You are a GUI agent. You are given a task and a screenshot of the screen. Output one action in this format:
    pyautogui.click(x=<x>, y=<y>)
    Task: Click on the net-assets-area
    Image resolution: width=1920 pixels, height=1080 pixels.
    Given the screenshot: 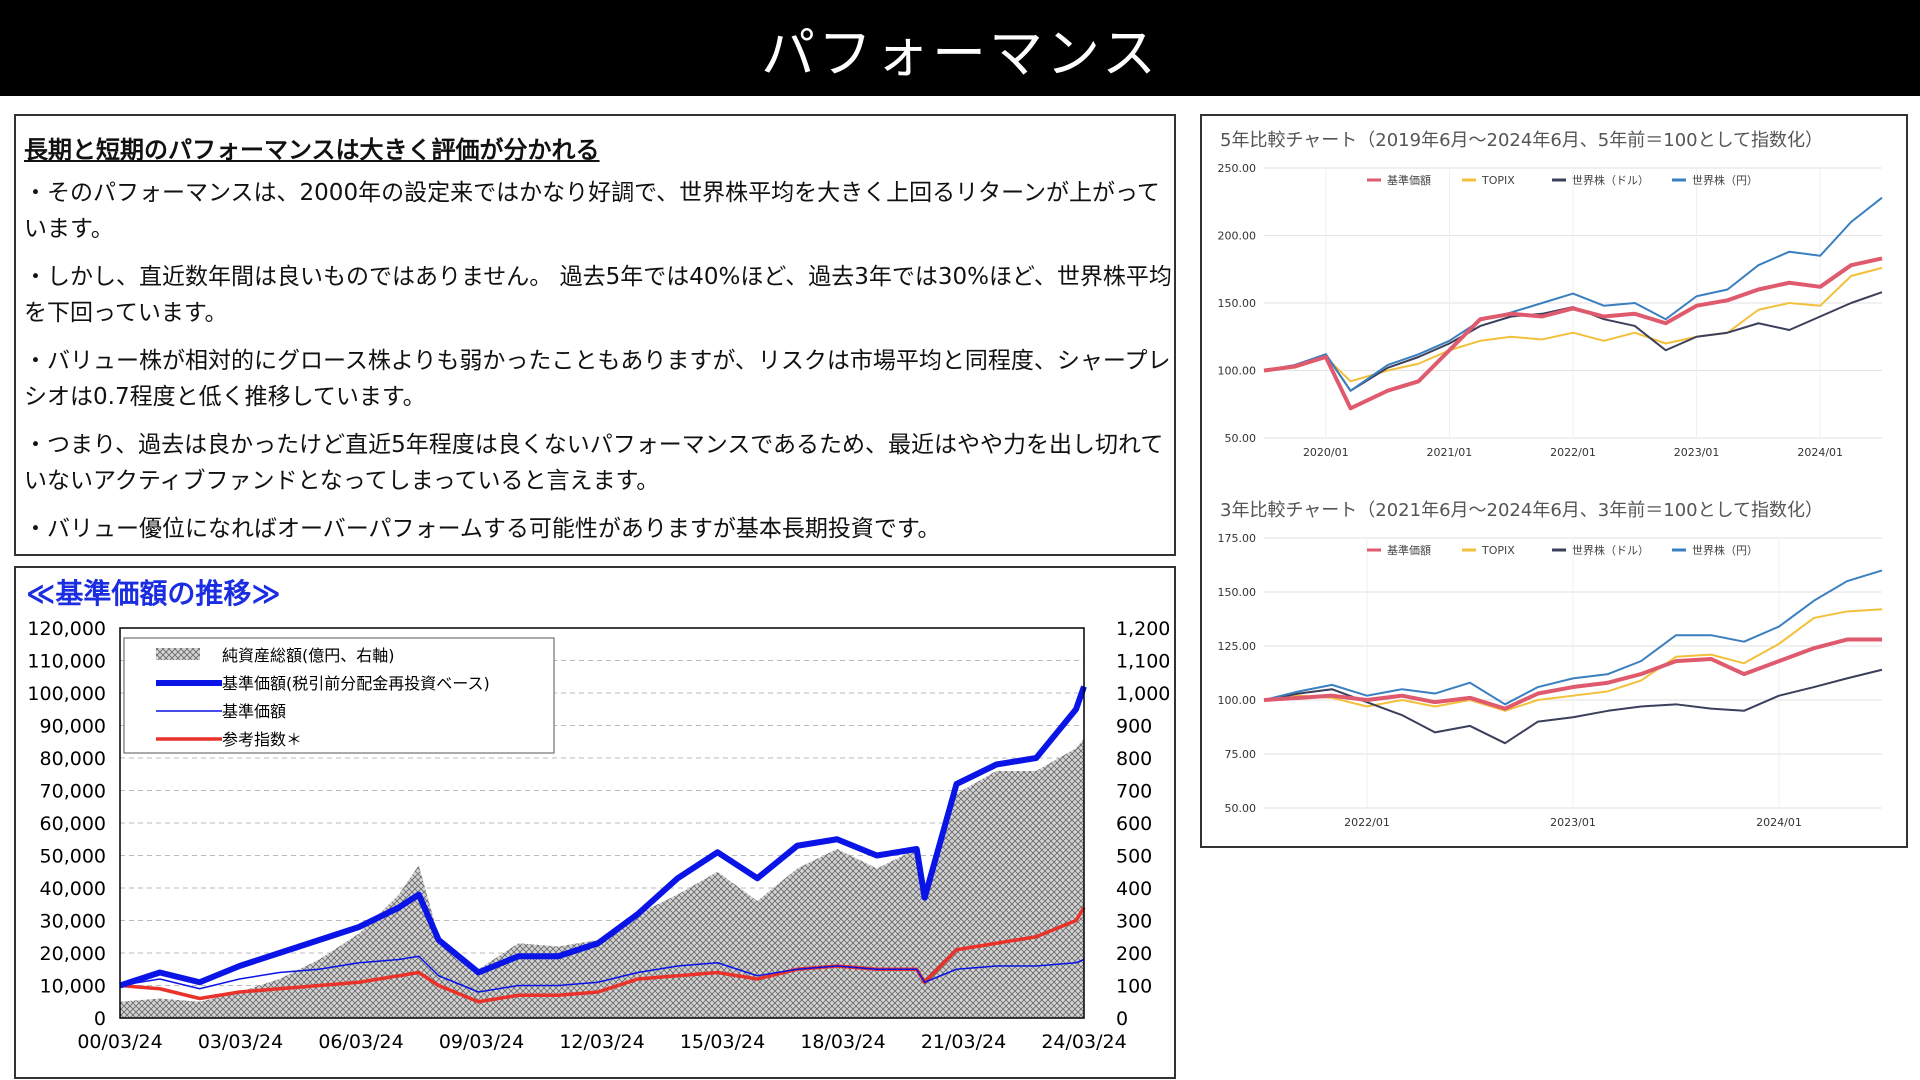 What is the action you would take?
    pyautogui.click(x=602, y=878)
    